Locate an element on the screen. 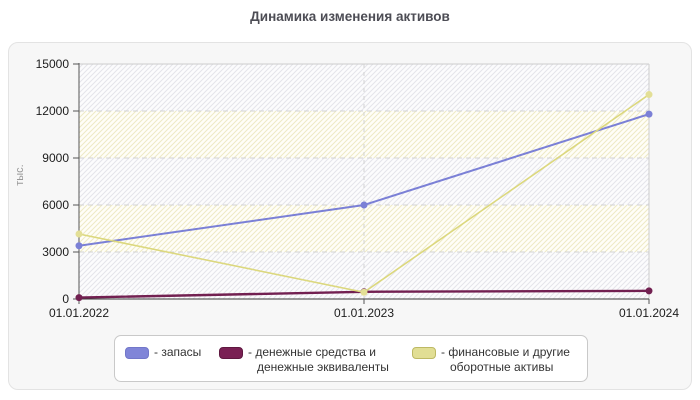  y-tick-label: 15000 is located at coordinates (52, 64).